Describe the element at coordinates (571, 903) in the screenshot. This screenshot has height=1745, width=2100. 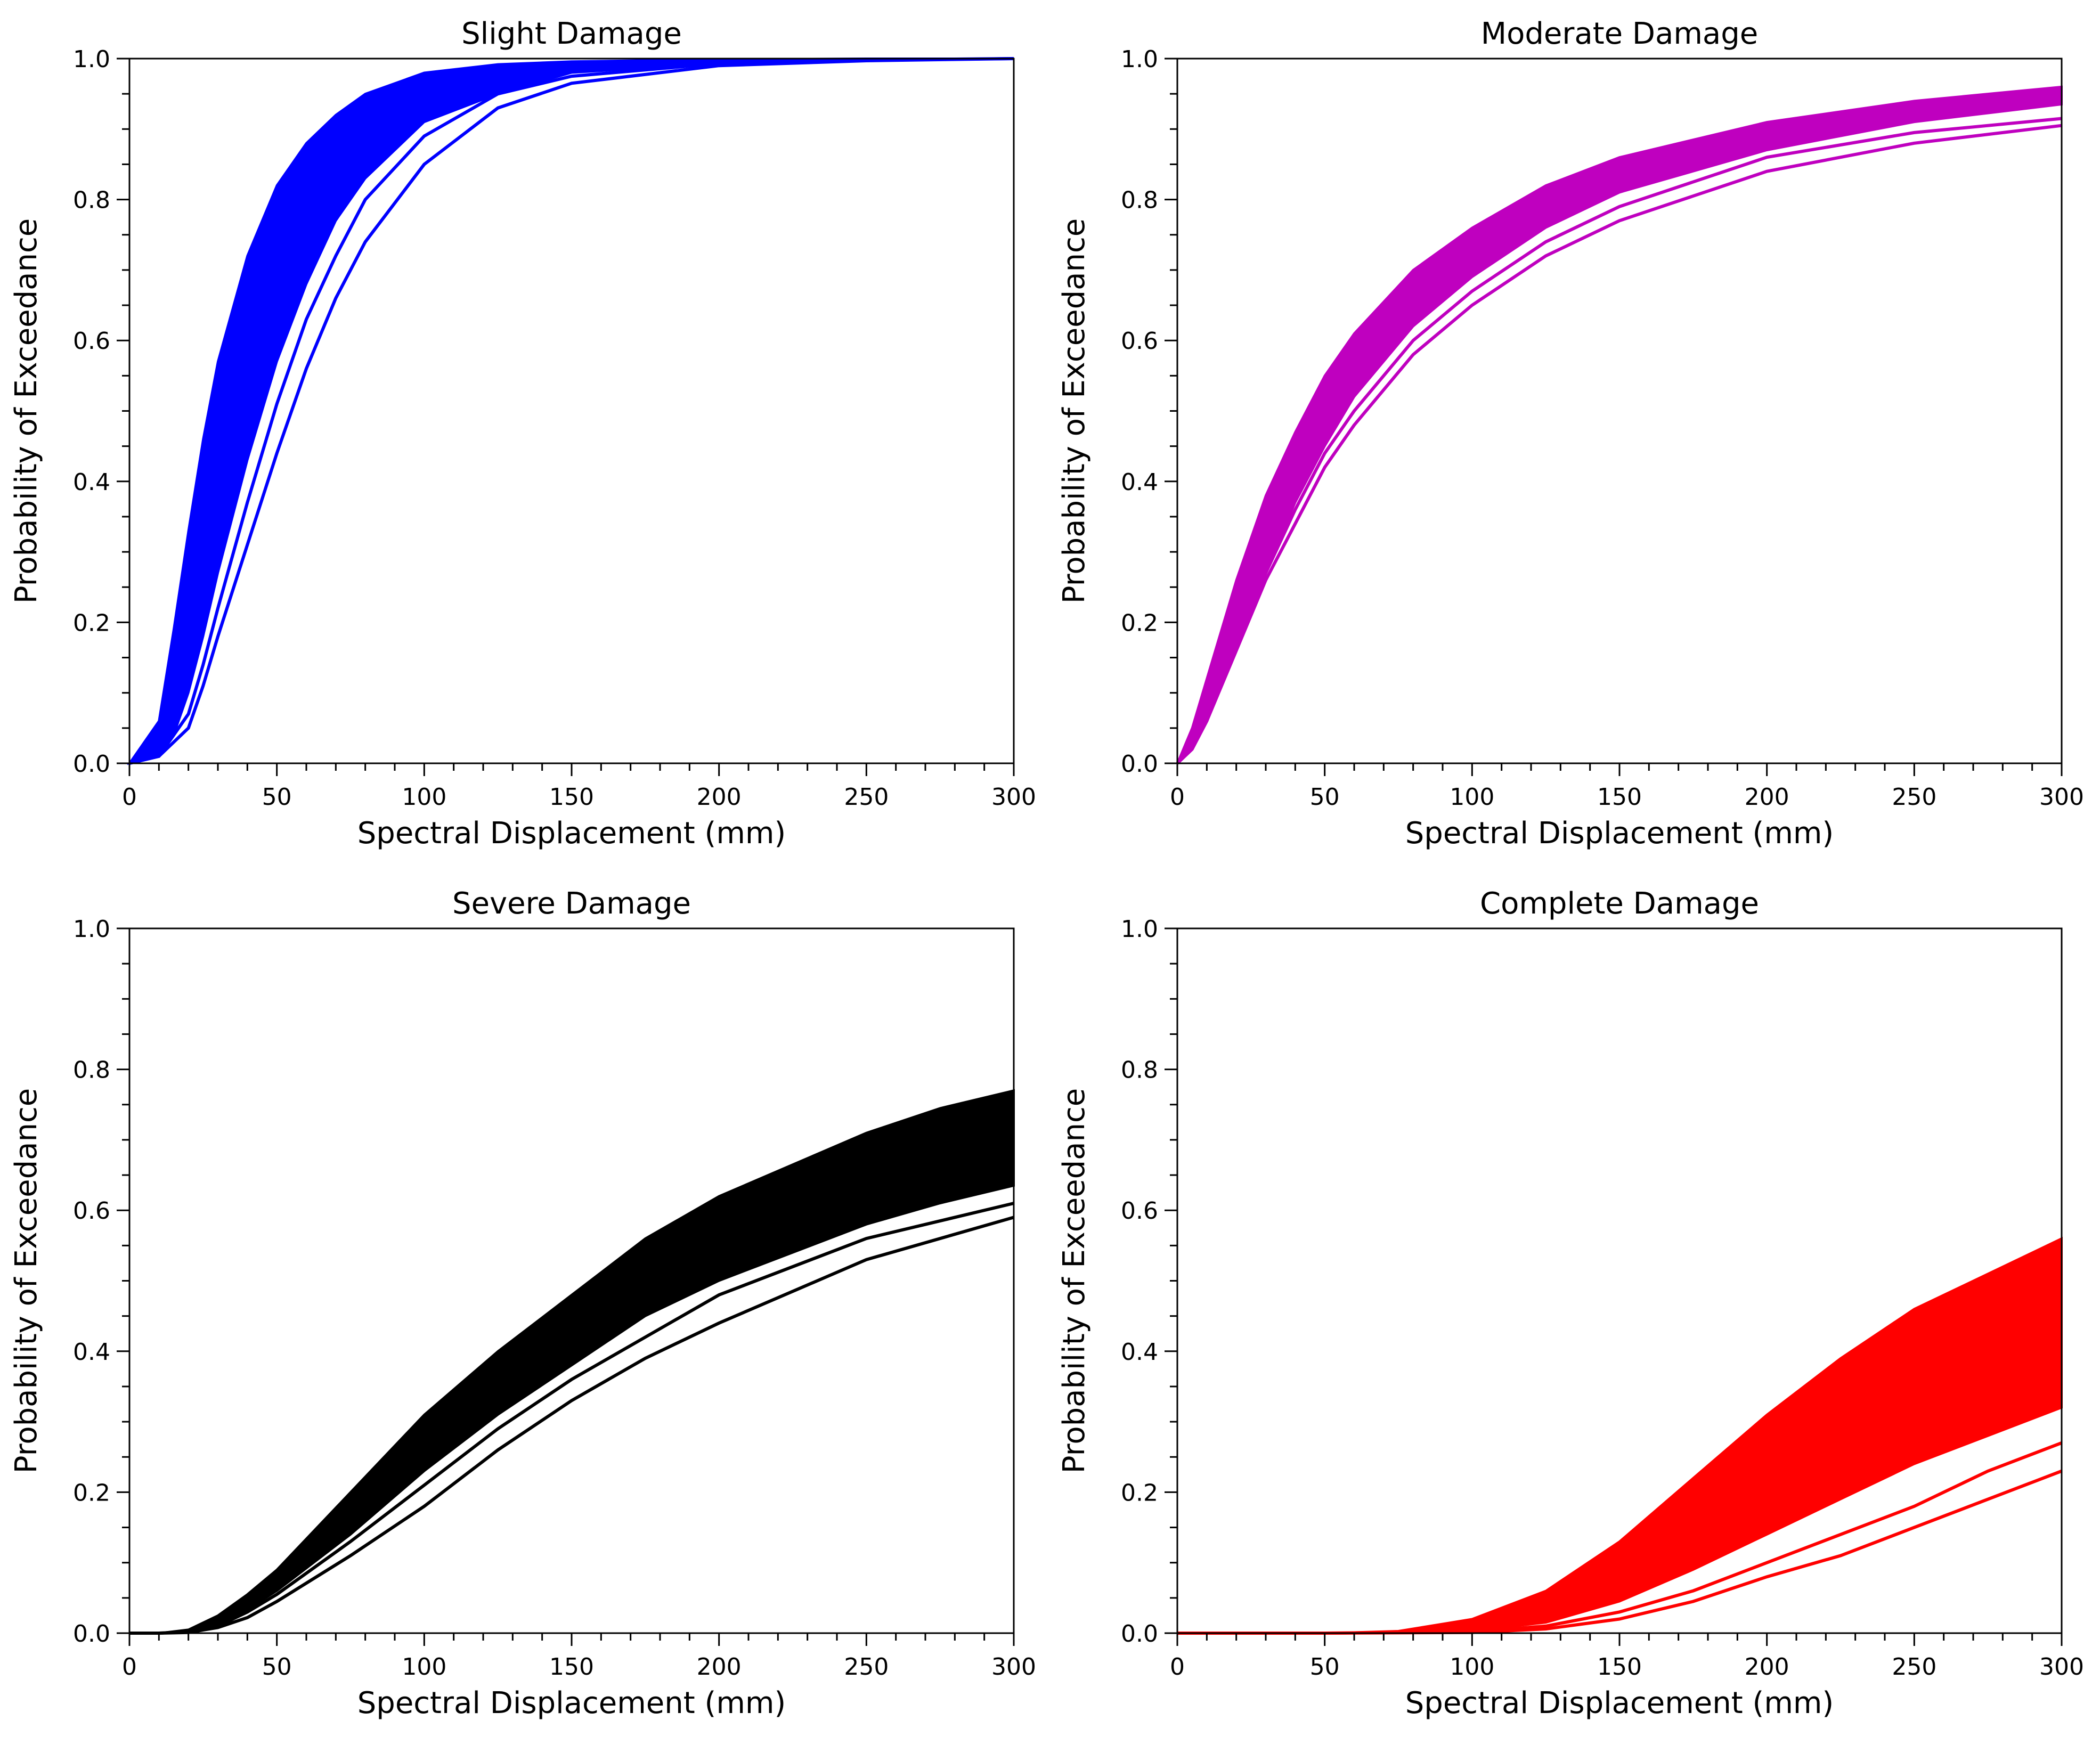
I see `chart-title: Severe Damage` at that location.